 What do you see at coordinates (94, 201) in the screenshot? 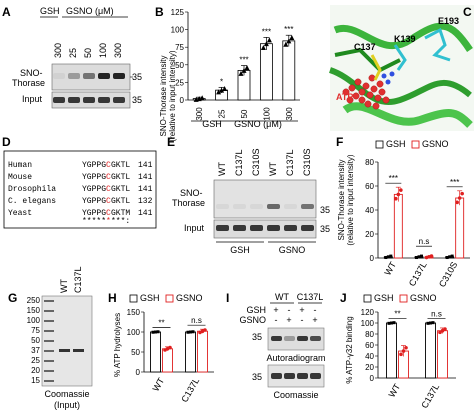
I see `alignment-seq-prefix: YGPPG` at bounding box center [94, 201].